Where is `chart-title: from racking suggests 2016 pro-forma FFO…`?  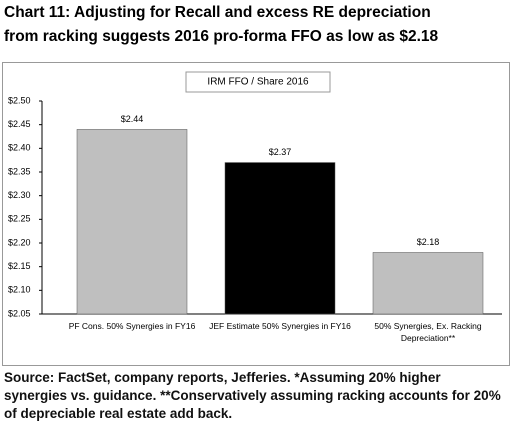
chart-title: from racking suggests 2016 pro-forma FFO… is located at coordinates (221, 36).